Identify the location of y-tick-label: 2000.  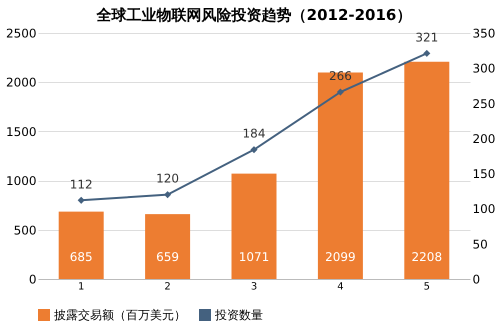
(21, 83).